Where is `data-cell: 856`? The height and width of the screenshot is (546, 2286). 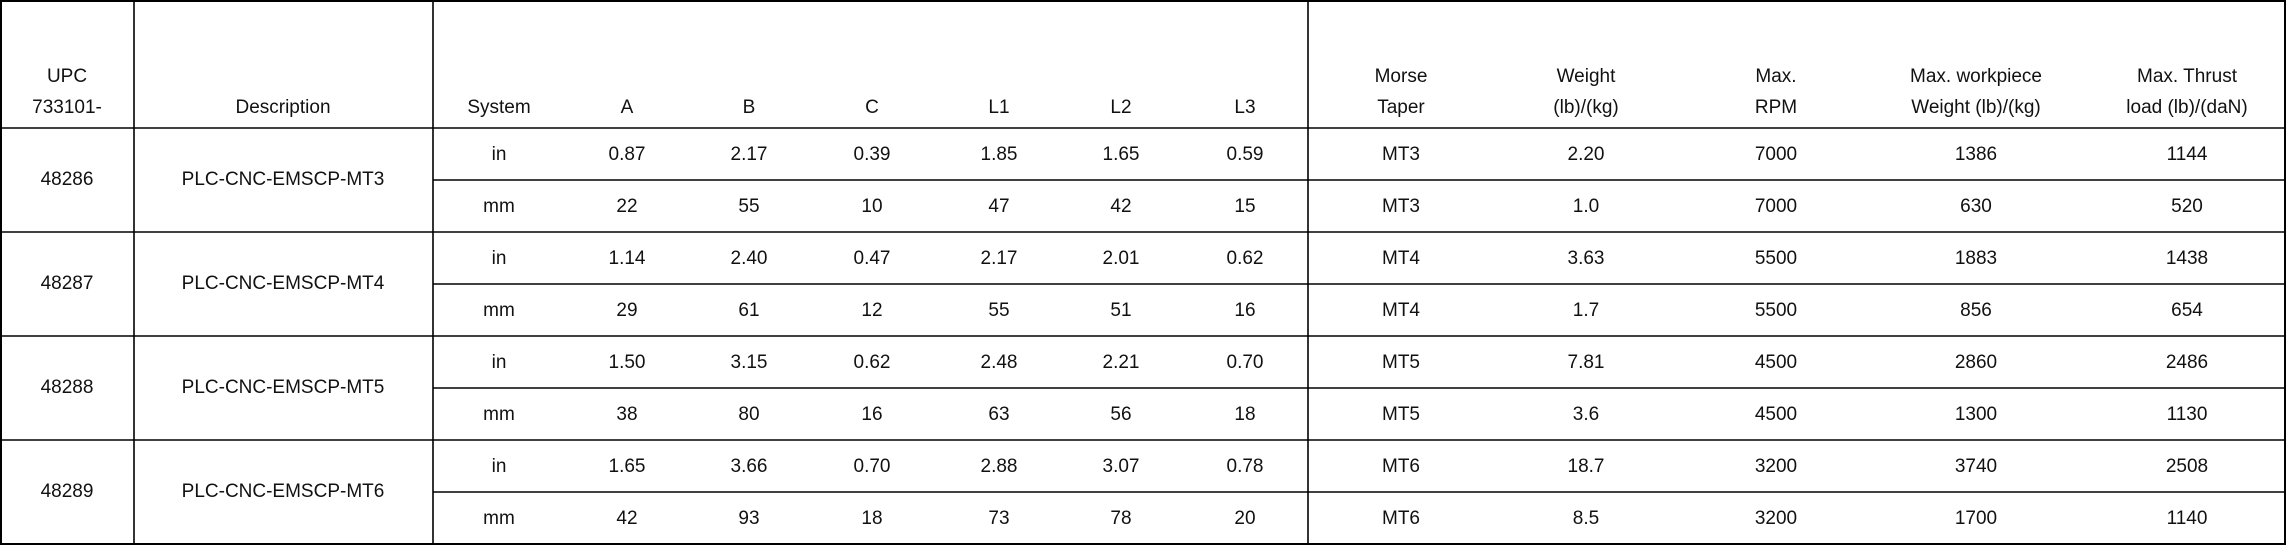
data-cell: 856 is located at coordinates (1976, 310).